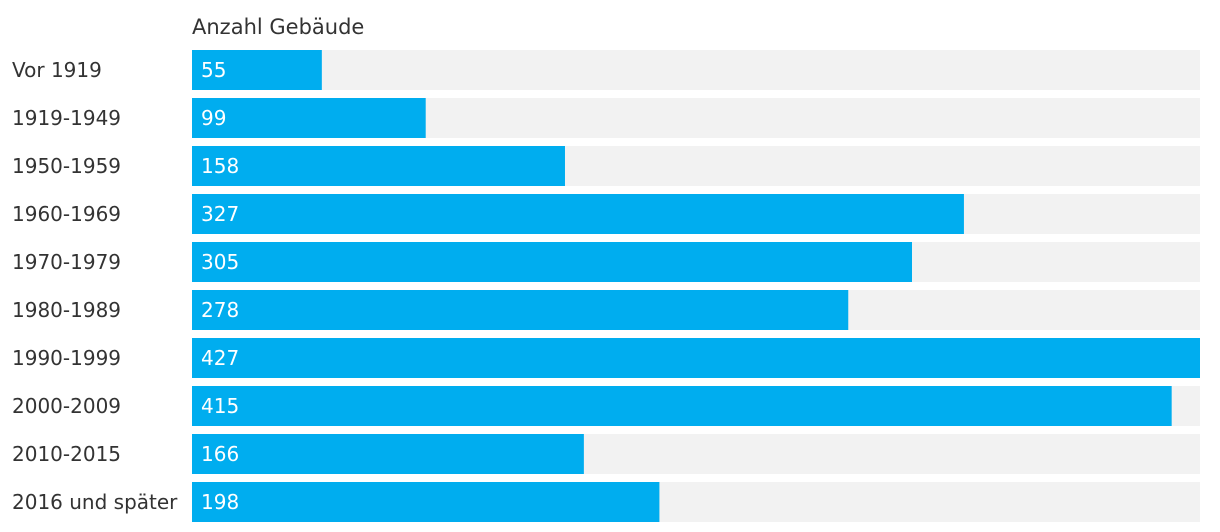  Describe the element at coordinates (95, 502) in the screenshot. I see `category-label: 2016 und später` at that location.